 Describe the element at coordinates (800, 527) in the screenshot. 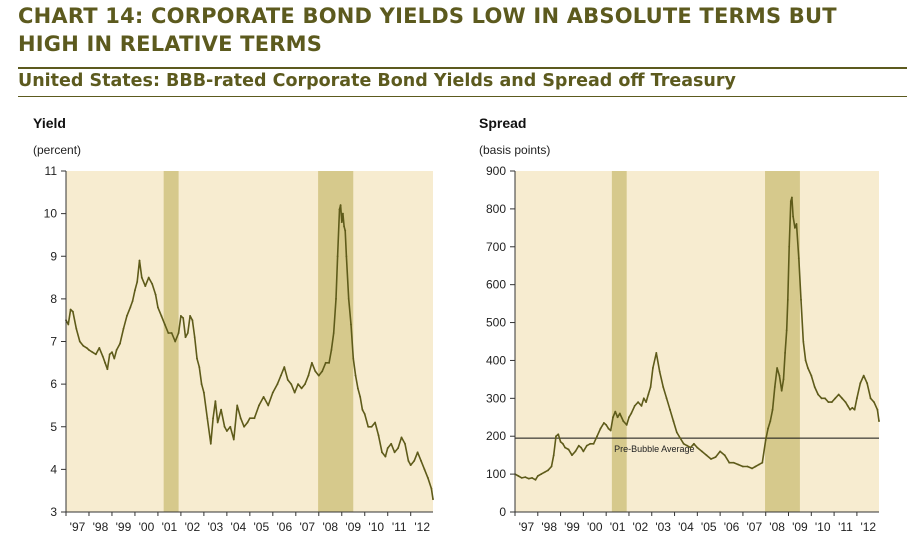

I see `x-tick-label: '09` at that location.